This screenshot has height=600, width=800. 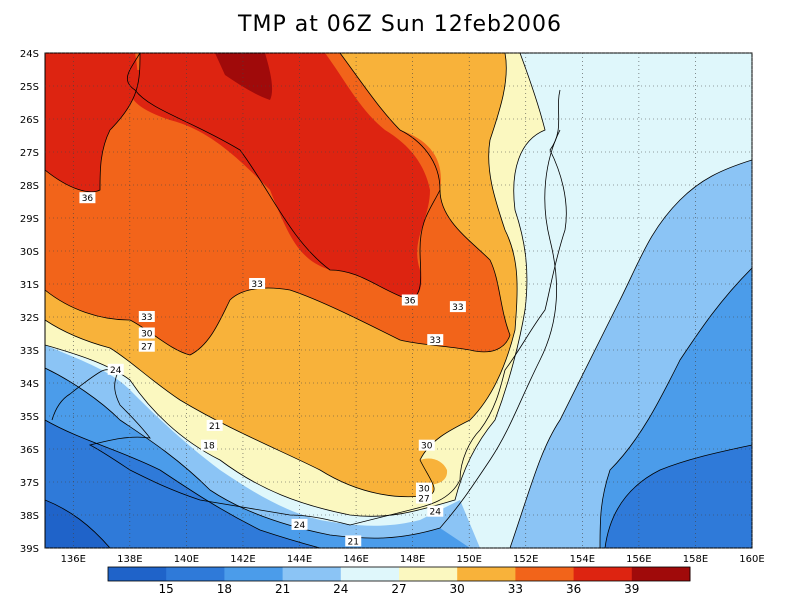 What do you see at coordinates (573, 589) in the screenshot?
I see `colorbar-label: 36` at bounding box center [573, 589].